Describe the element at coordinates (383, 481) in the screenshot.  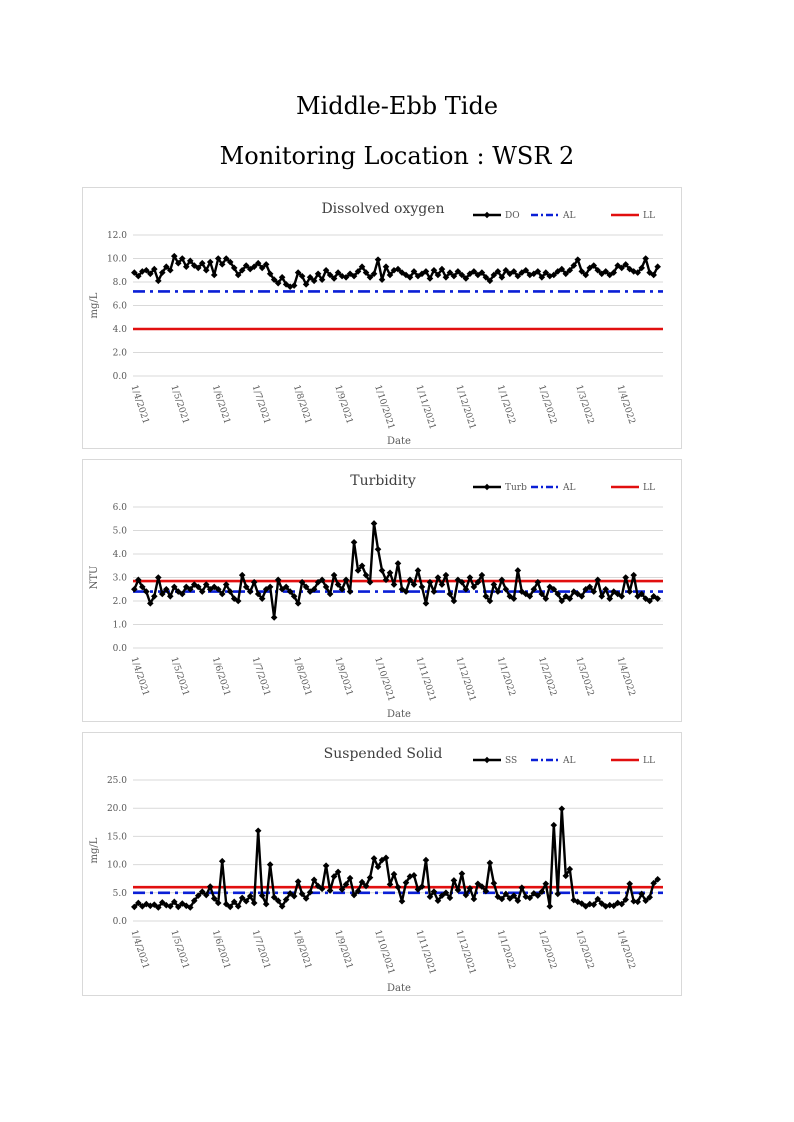
I see `chart-title: Turbidity` at that location.